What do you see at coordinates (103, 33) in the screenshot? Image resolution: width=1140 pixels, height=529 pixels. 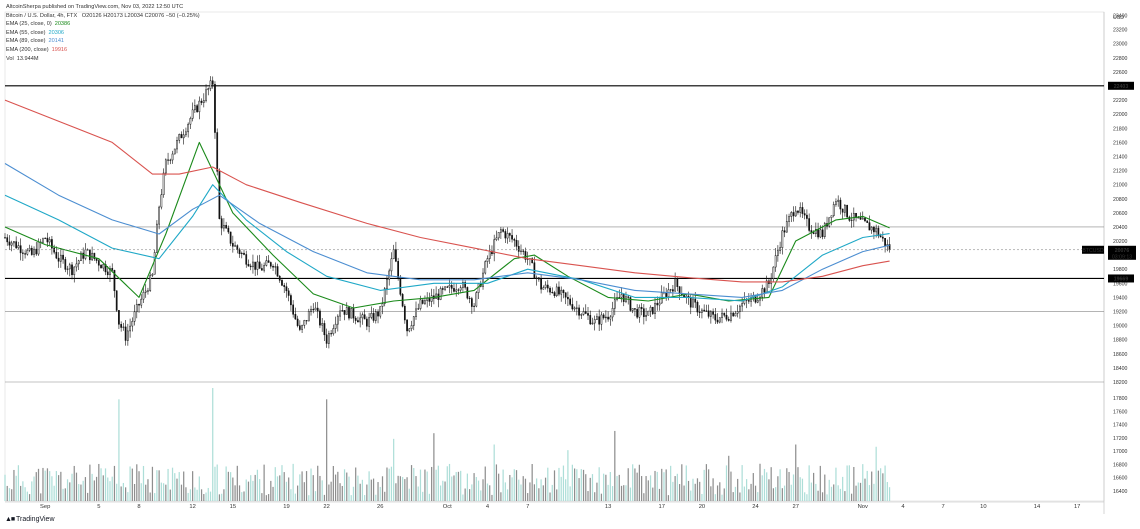 I see `legend-row: EMA (55, close) 20306` at bounding box center [103, 33].